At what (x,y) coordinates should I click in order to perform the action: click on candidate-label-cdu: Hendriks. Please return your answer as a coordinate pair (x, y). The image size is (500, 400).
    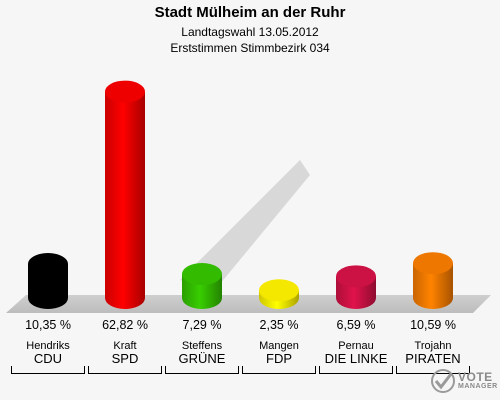
    Looking at the image, I should click on (48, 346).